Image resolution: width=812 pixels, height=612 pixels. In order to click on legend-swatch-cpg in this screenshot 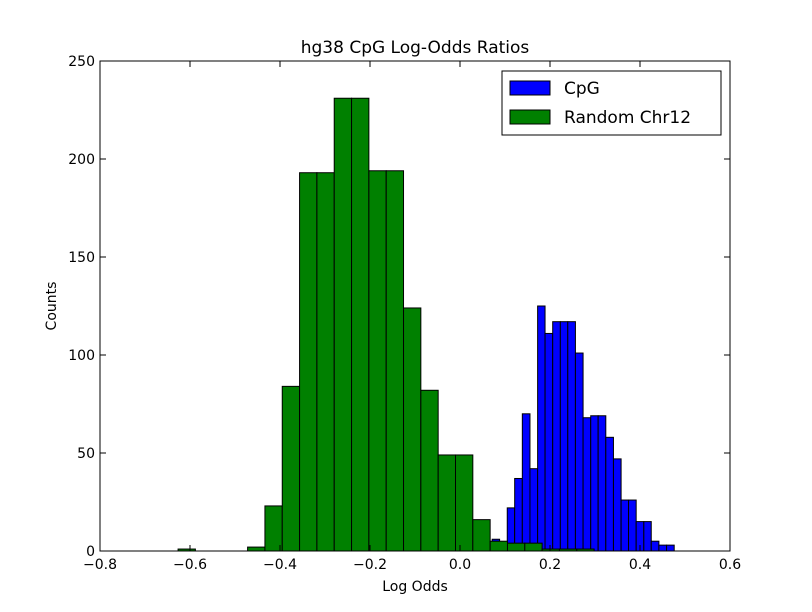, I will do `click(530, 88)`.